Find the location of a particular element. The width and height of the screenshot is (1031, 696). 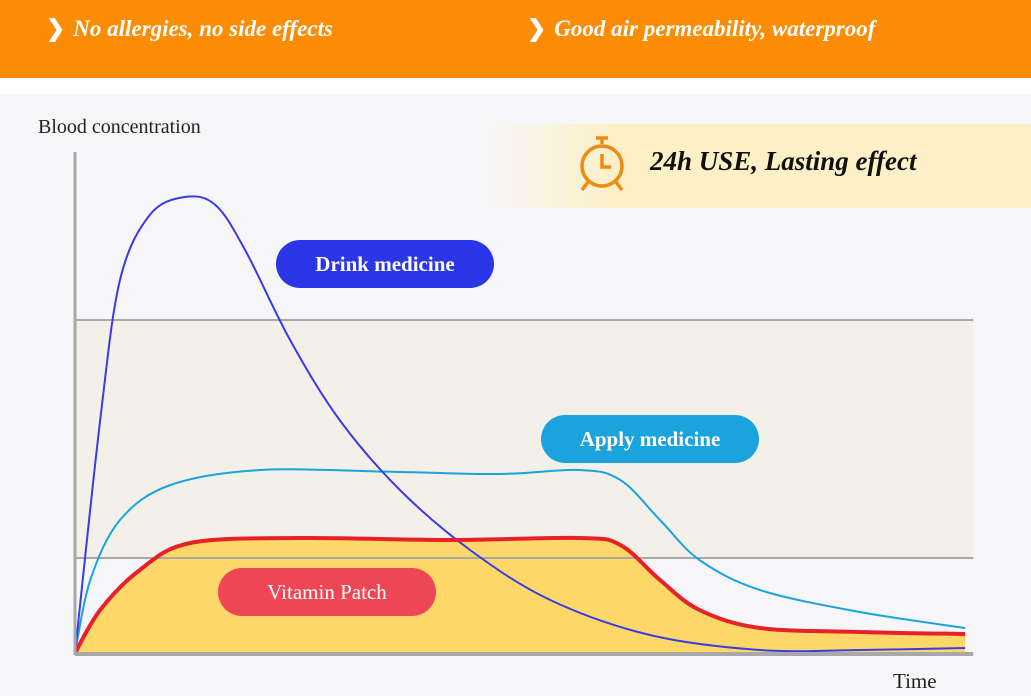

patch-area is located at coordinates (520, 595).